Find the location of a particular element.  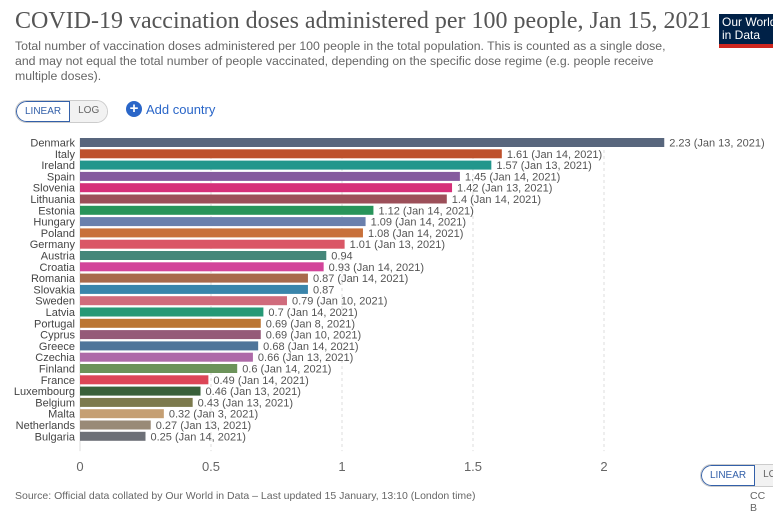

category-label: France is located at coordinates (58, 381).